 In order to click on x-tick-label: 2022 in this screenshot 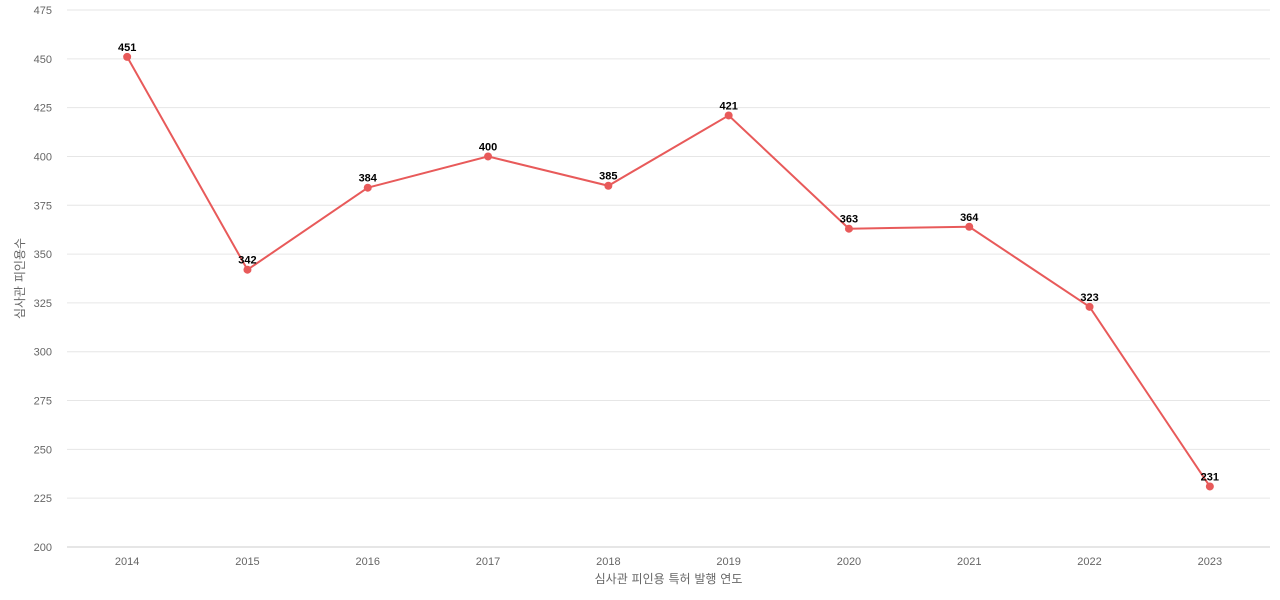, I will do `click(1089, 562)`.